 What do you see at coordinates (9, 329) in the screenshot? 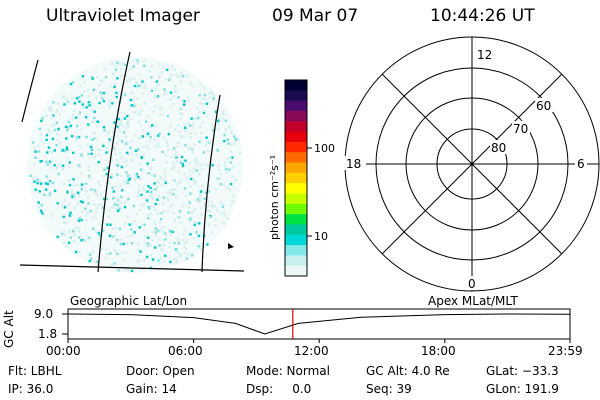
I see `timeline-axis-title: GC Alt` at bounding box center [9, 329].